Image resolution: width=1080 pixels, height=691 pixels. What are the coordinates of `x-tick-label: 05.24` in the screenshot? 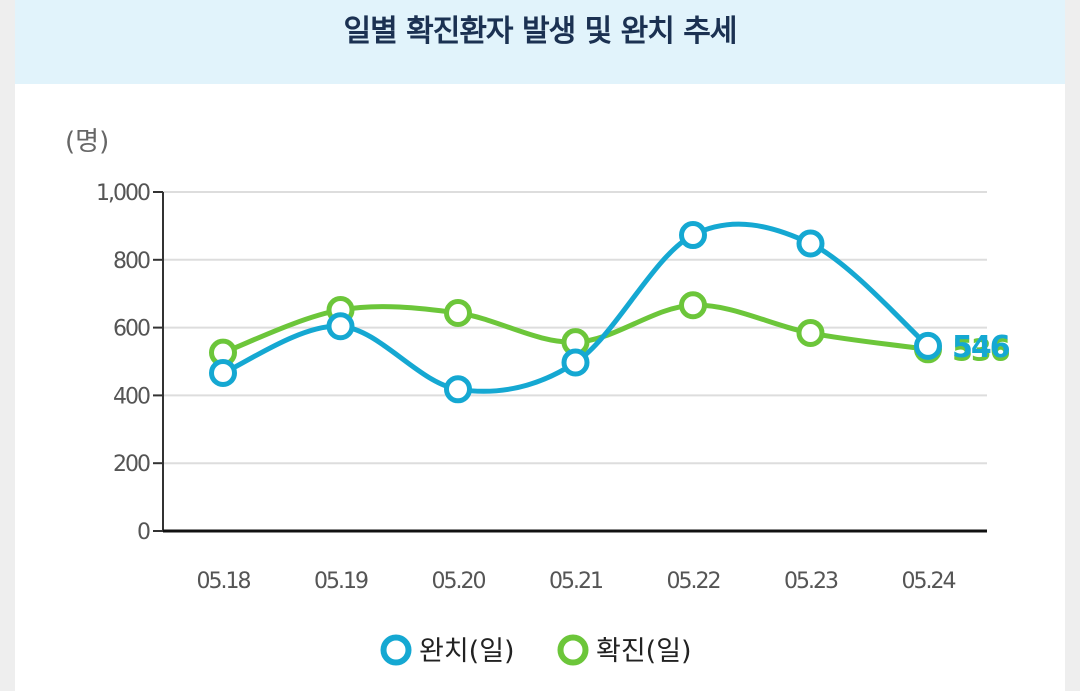 It's located at (929, 581).